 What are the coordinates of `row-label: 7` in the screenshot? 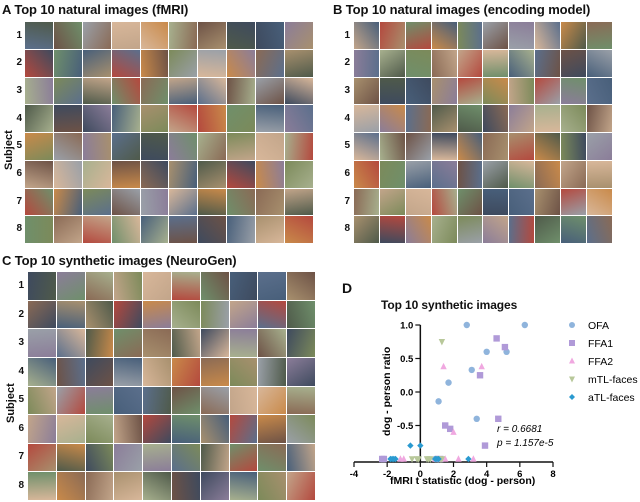 It's located at (19, 201).